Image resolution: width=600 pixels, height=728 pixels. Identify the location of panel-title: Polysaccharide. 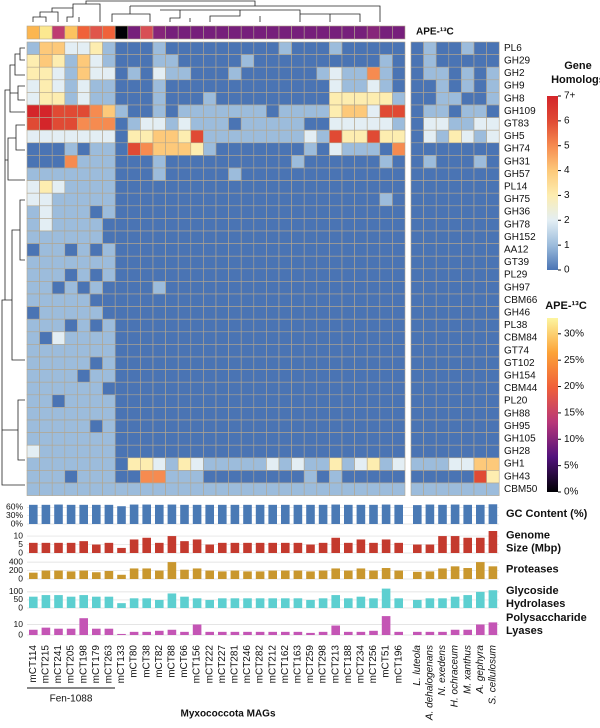
(546, 618).